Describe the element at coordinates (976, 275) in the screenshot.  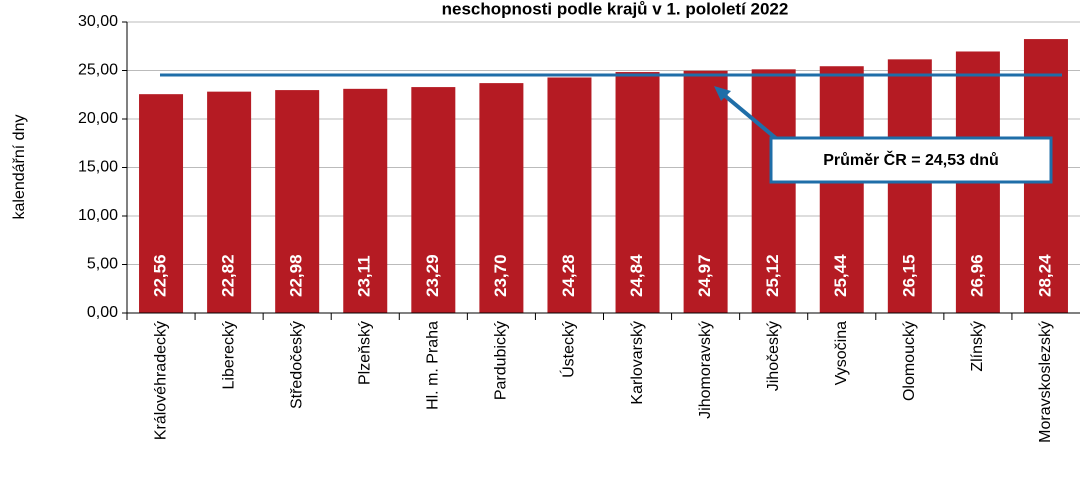
I see `value-label: 26,96` at that location.